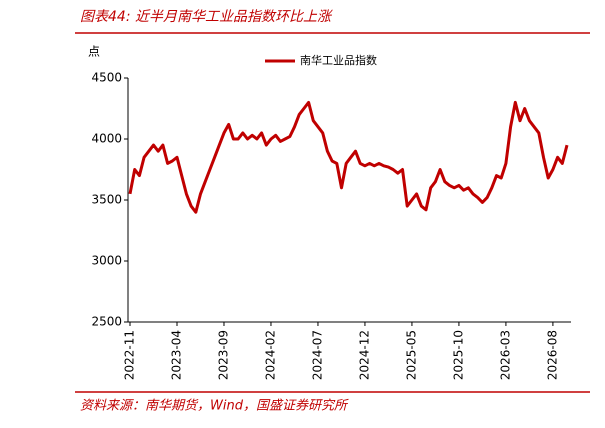 This screenshot has width=605, height=428. What do you see at coordinates (106, 200) in the screenshot?
I see `y-tick-label: 3500` at bounding box center [106, 200].